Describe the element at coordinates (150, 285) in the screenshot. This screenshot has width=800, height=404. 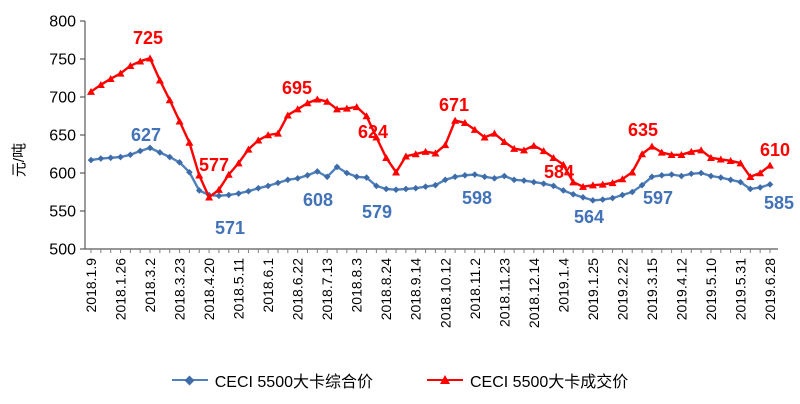
I see `x-tick-label: 2018.3.2` at that location.